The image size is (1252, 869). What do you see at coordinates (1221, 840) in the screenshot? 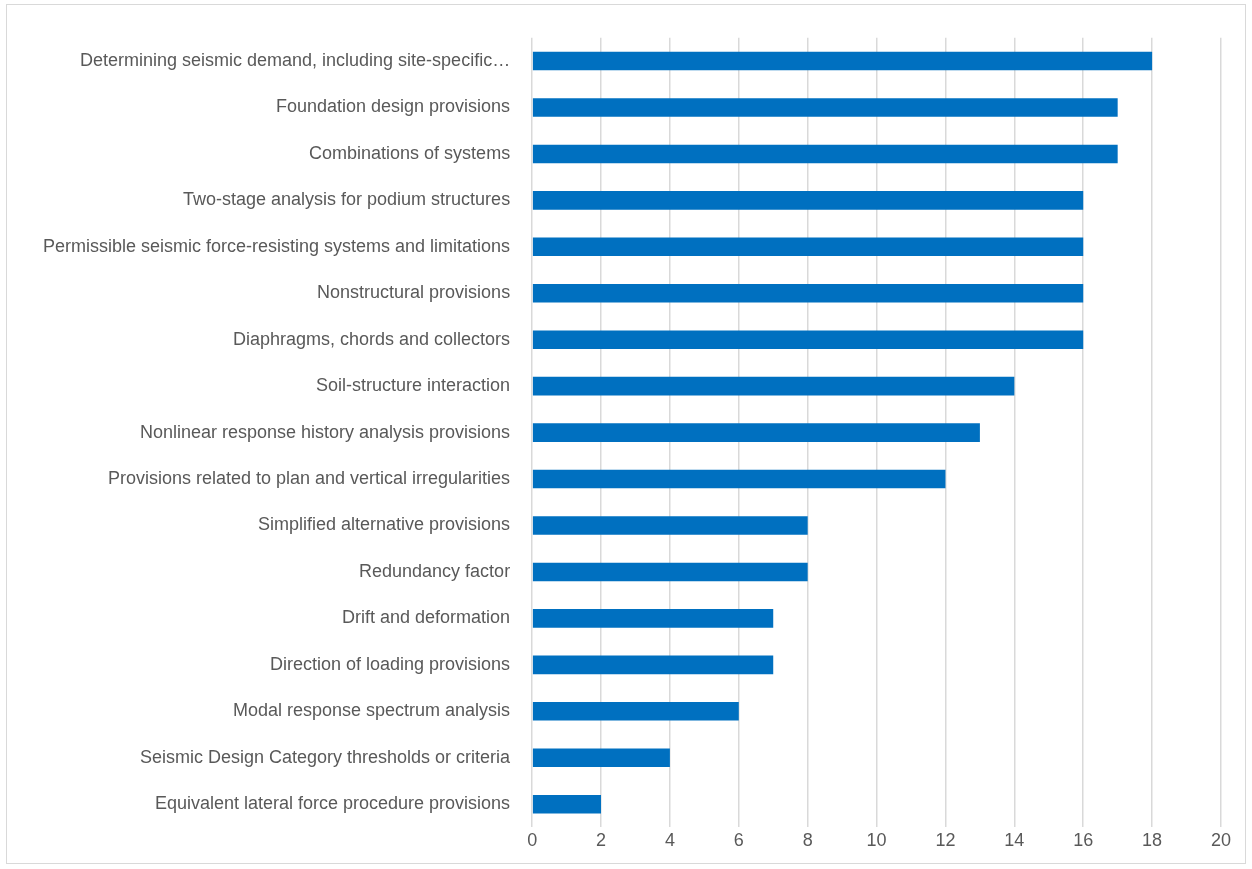
I see `x-tick-label: 20` at bounding box center [1221, 840].